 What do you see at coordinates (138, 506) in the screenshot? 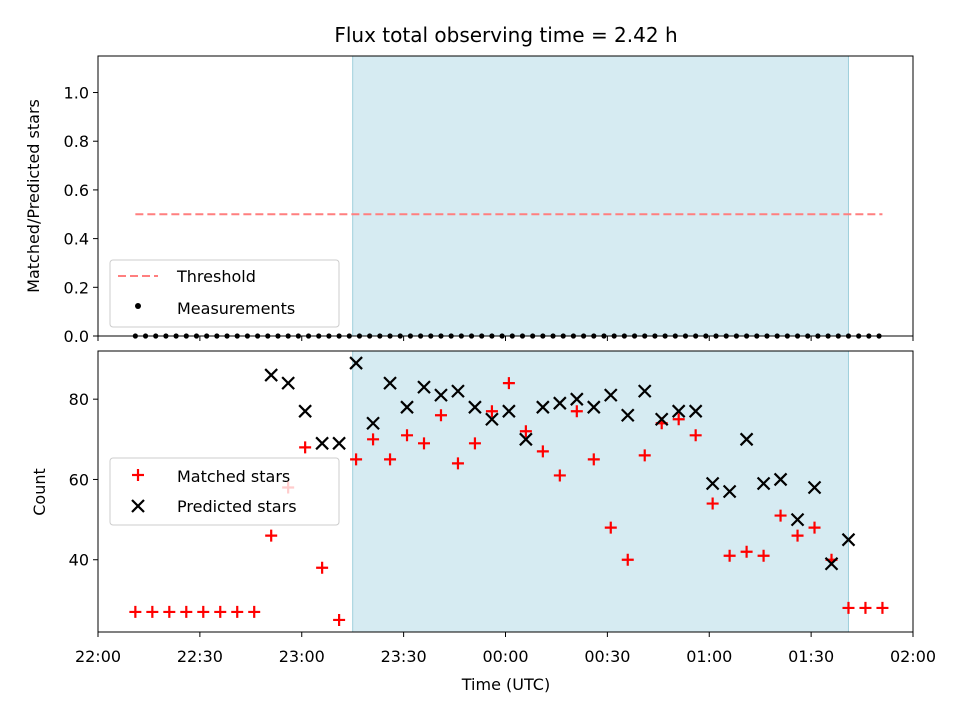
I see `legend-predicted-swatch` at bounding box center [138, 506].